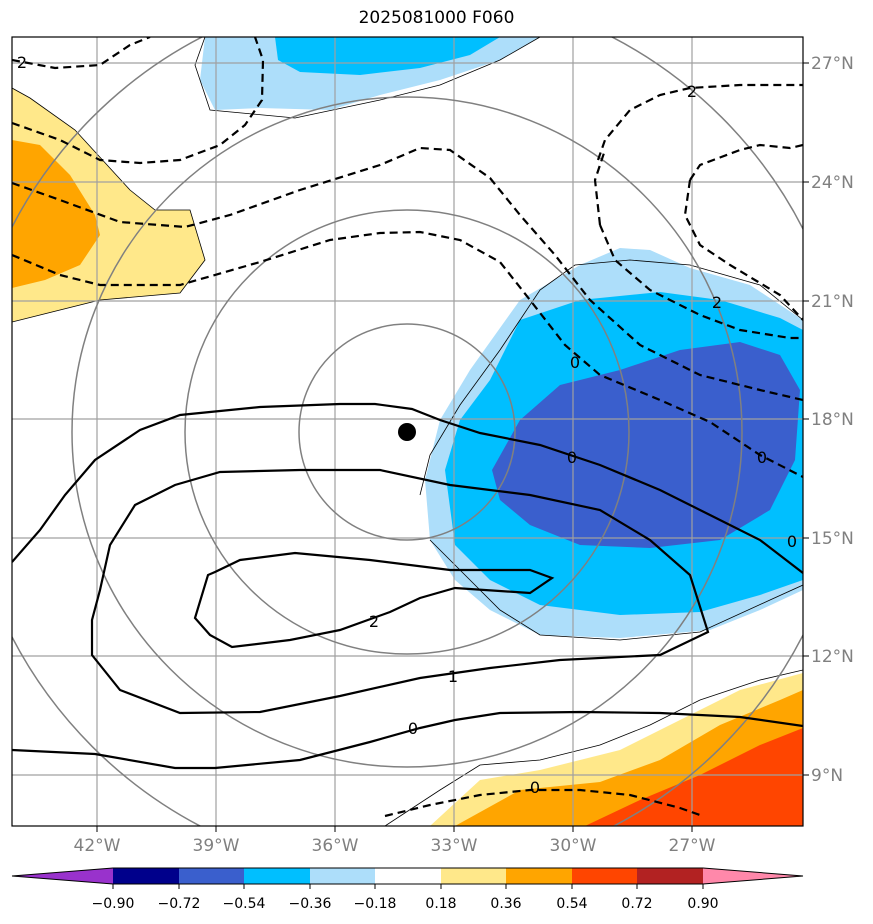 The width and height of the screenshot is (873, 924). I want to click on colorbar-tick-label: −0.18, so click(375, 904).